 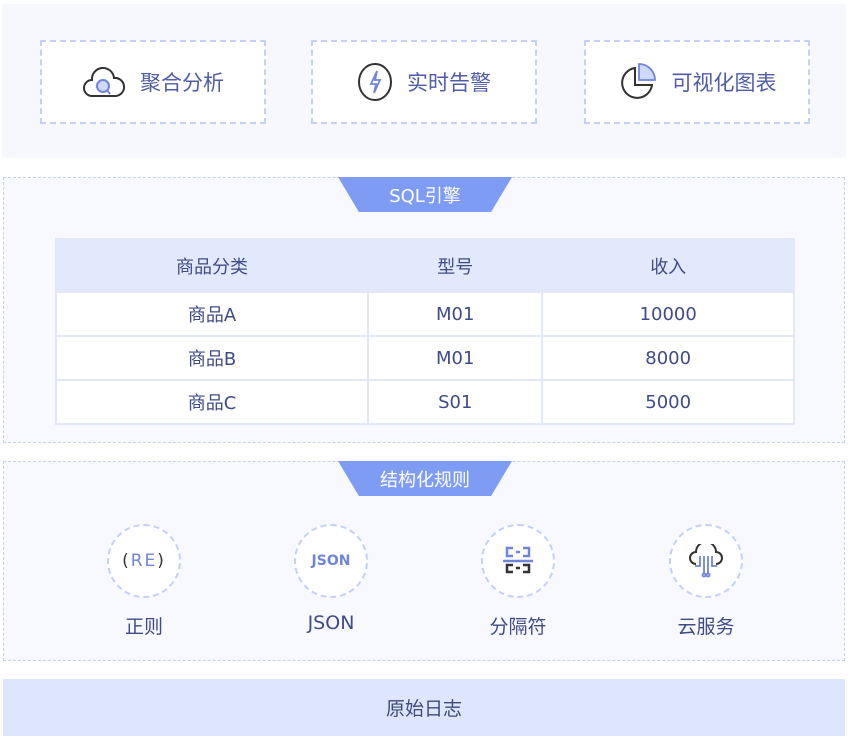 I want to click on sql-engine-tab: SQL引擎, so click(x=425, y=194).